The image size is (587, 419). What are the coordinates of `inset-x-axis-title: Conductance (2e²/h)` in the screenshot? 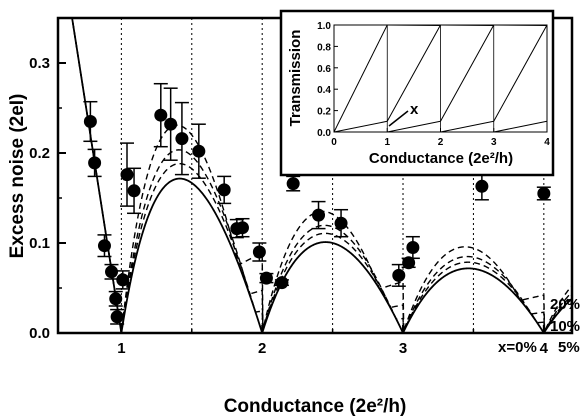 It's located at (441, 158).